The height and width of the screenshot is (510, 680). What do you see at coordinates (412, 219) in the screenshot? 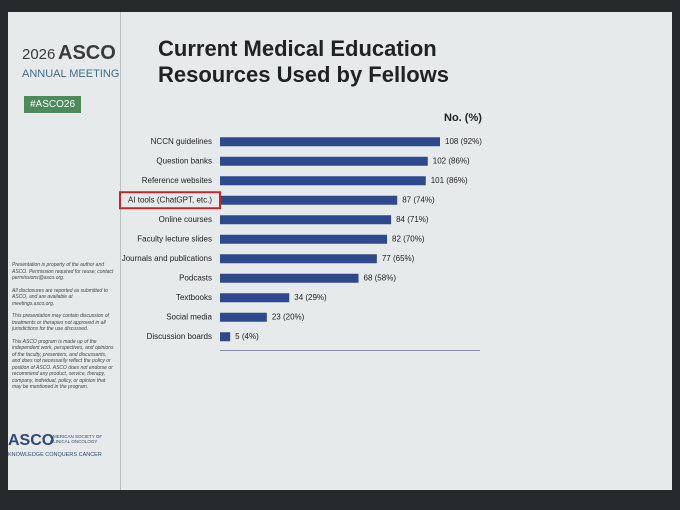
I see `value-label: 84 (71%)` at bounding box center [412, 219].